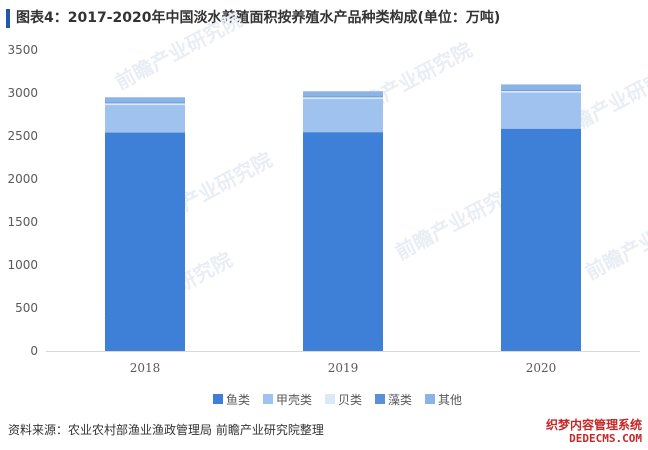  Describe the element at coordinates (22, 200) in the screenshot. I see `y-axis: 0 500 1000 1500 2000 2500 3000 3500` at that location.